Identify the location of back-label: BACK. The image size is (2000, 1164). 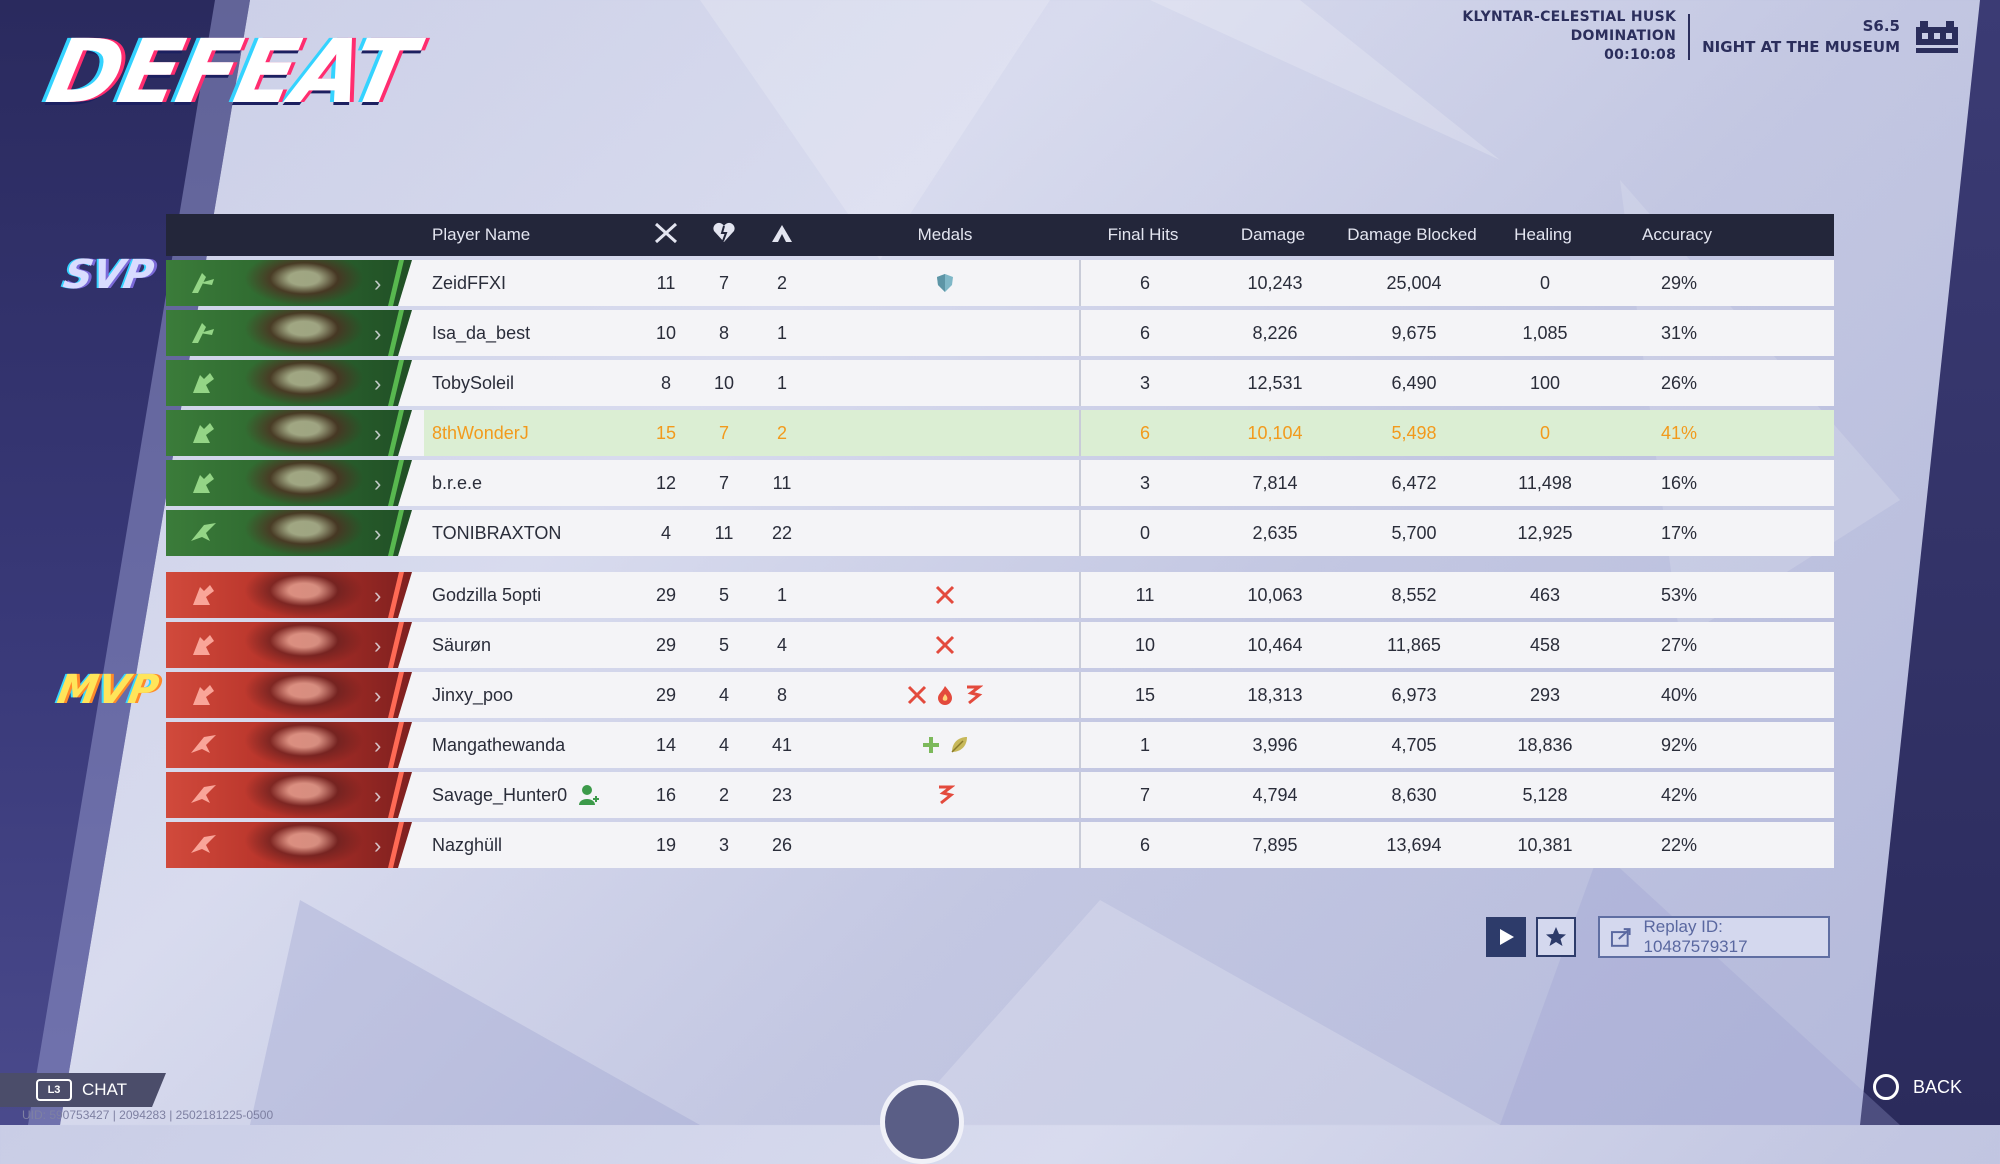
(1937, 1086).